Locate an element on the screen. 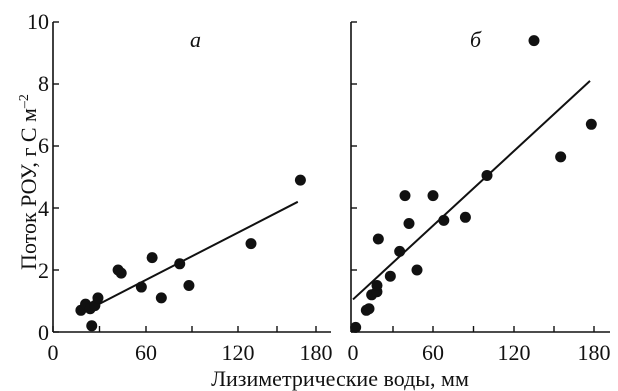 The height and width of the screenshot is (391, 618). panel-a-x-tick-labels: 0 60 120 180 is located at coordinates (190, 352).